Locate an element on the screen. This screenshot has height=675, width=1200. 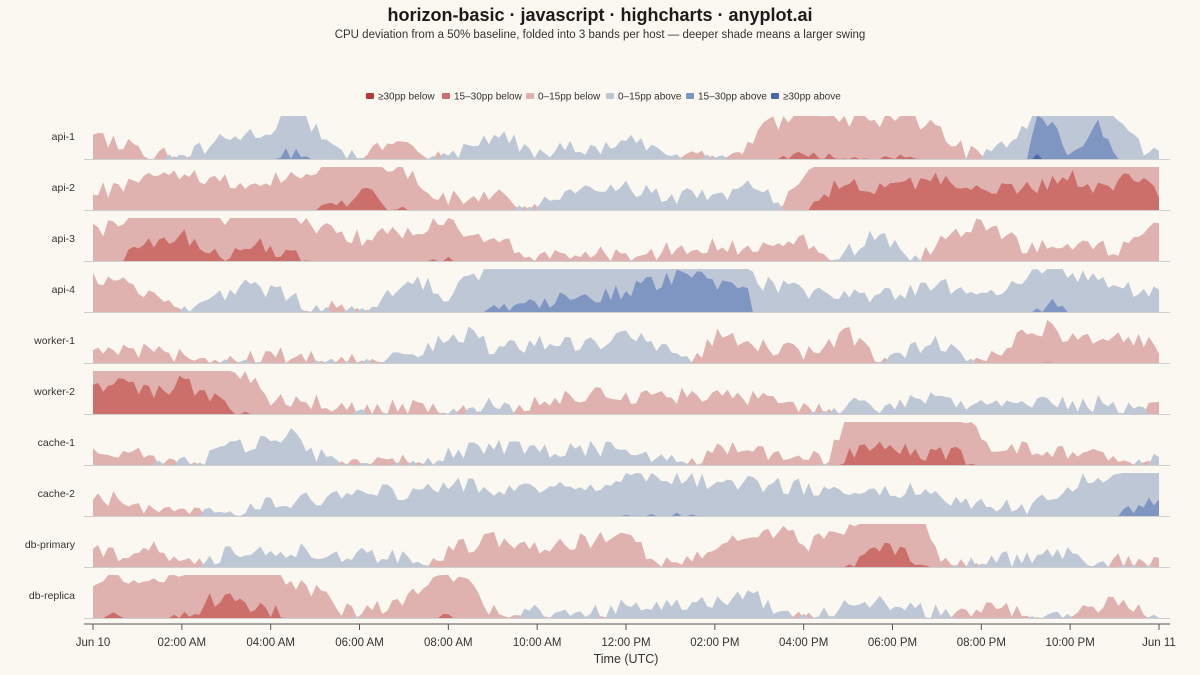
x-tick-label: 02:00 AM is located at coordinates (182, 643).